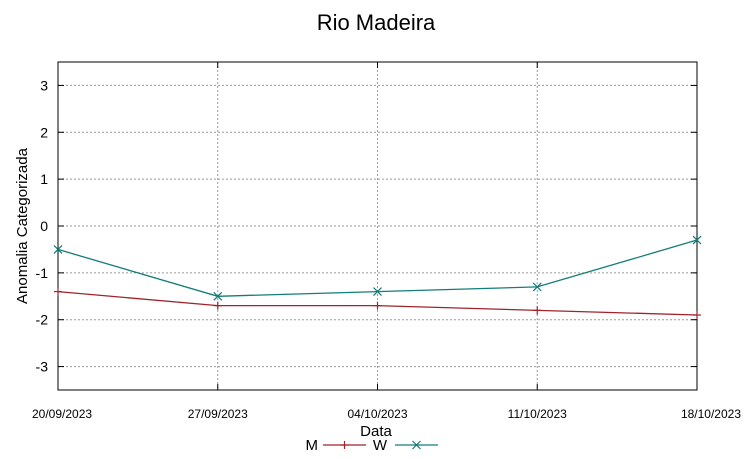  Describe the element at coordinates (44, 85) in the screenshot. I see `y-tick-label: 3` at that location.